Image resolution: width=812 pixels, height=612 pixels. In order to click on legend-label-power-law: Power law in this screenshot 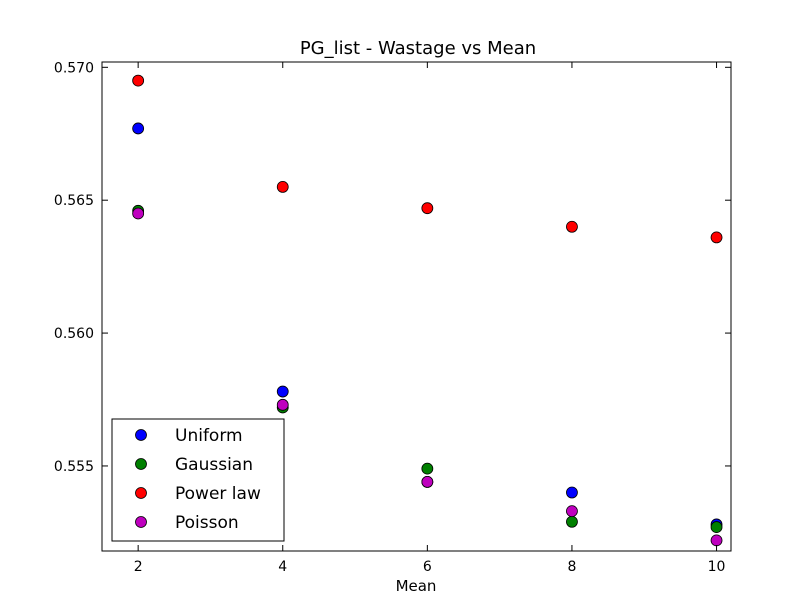, I will do `click(218, 494)`.